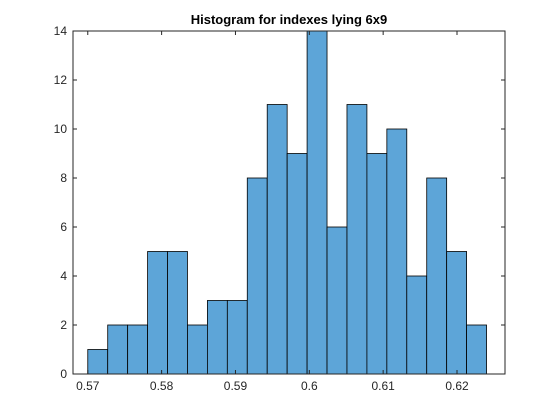  I want to click on y-tick-label: 2, so click(63, 325).